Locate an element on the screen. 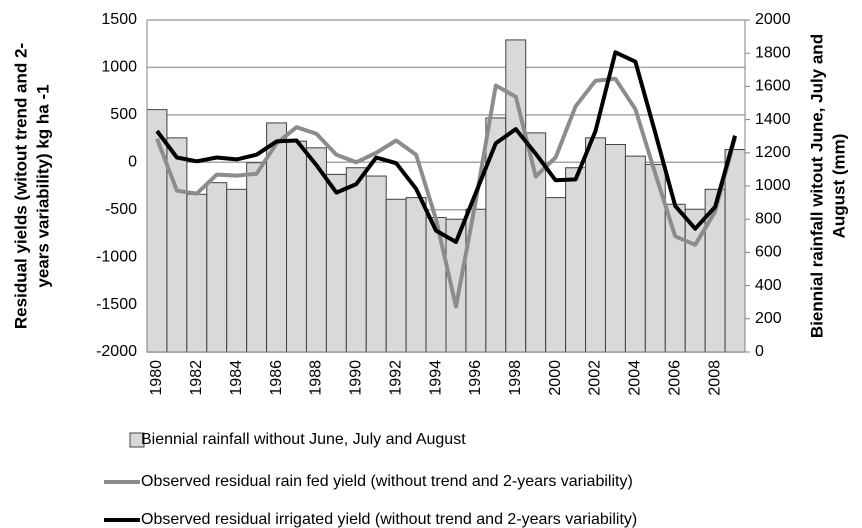  y2-tick-label: 1000 is located at coordinates (773, 185).